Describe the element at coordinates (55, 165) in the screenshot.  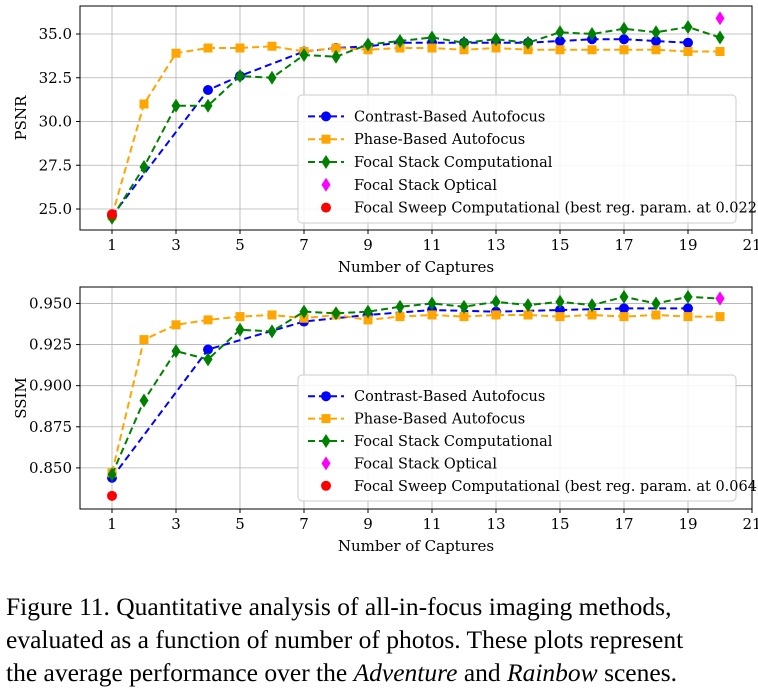
I see `y-tick-label: 27.5` at that location.